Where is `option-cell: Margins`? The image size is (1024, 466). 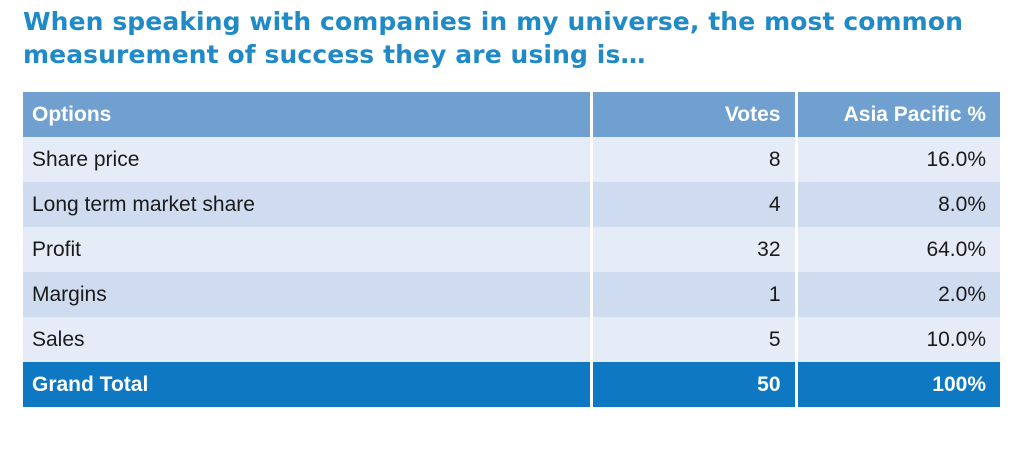
option-cell: Margins is located at coordinates (308, 294).